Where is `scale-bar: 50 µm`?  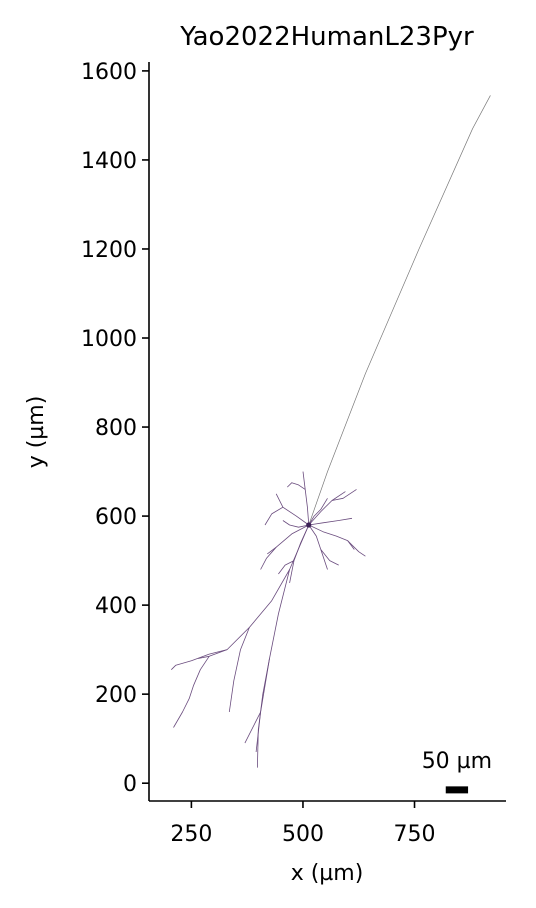
scale-bar: 50 µm is located at coordinates (457, 771).